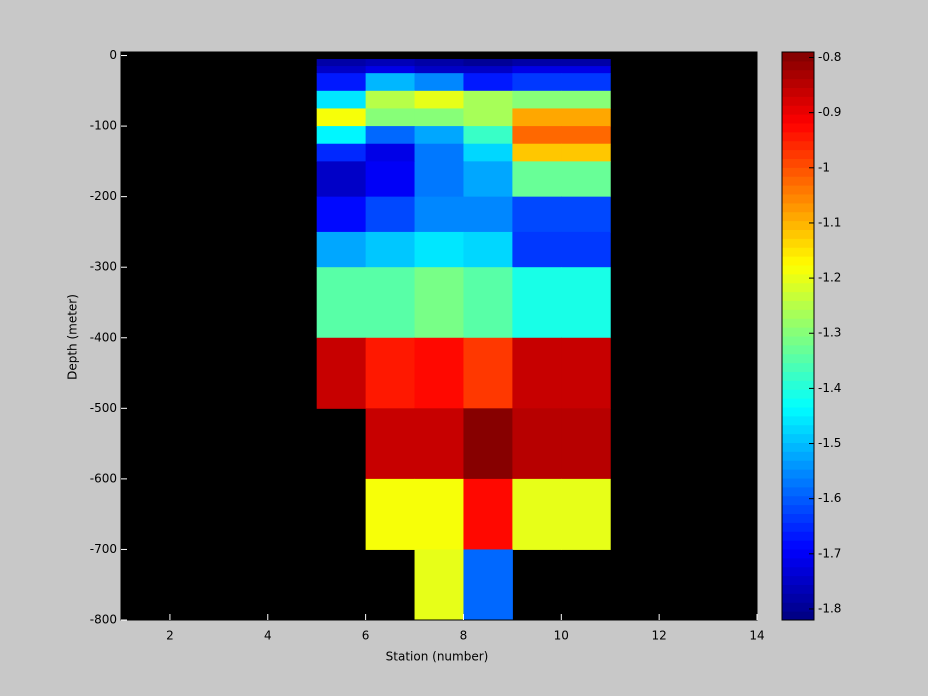  What do you see at coordinates (113, 55) in the screenshot?
I see `y-tick-label: 0` at bounding box center [113, 55].